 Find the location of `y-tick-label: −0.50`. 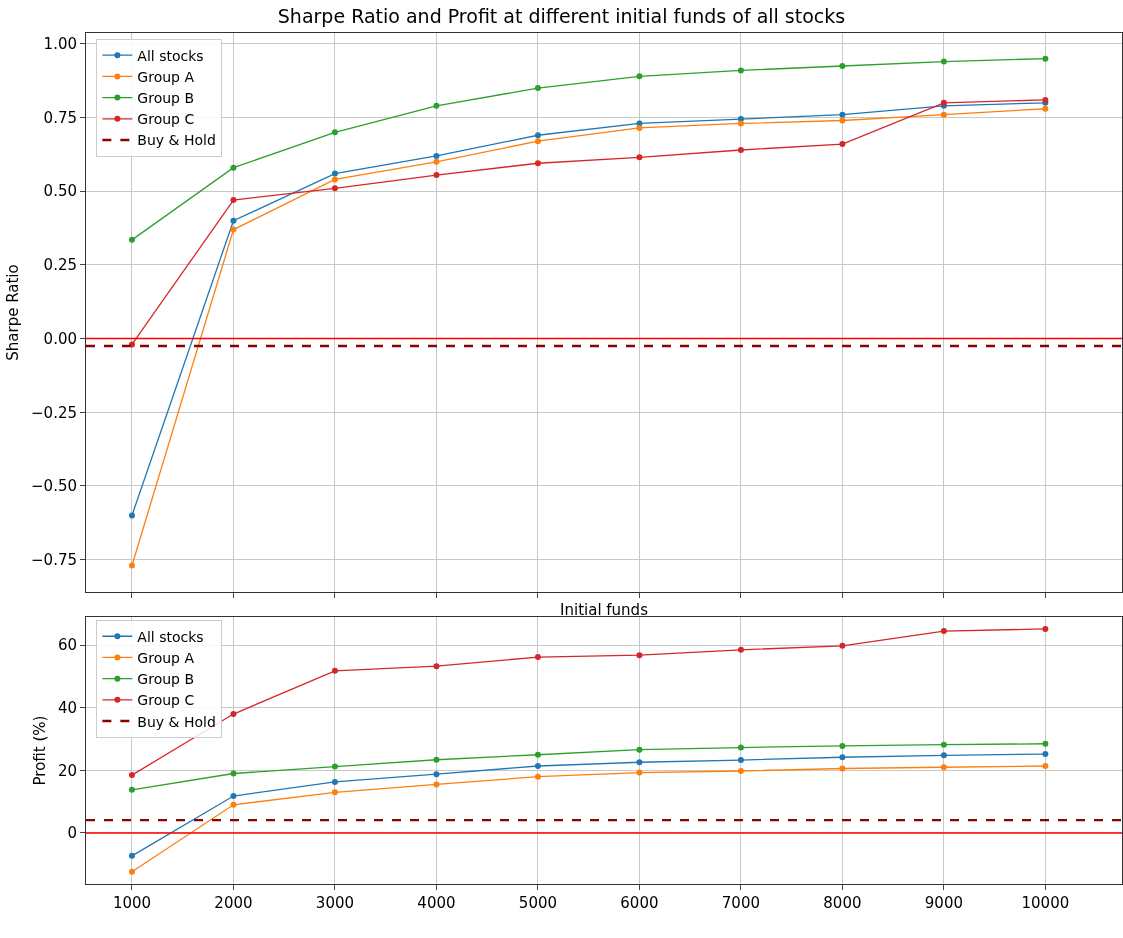

y-tick-label: −0.50 is located at coordinates (54, 486).